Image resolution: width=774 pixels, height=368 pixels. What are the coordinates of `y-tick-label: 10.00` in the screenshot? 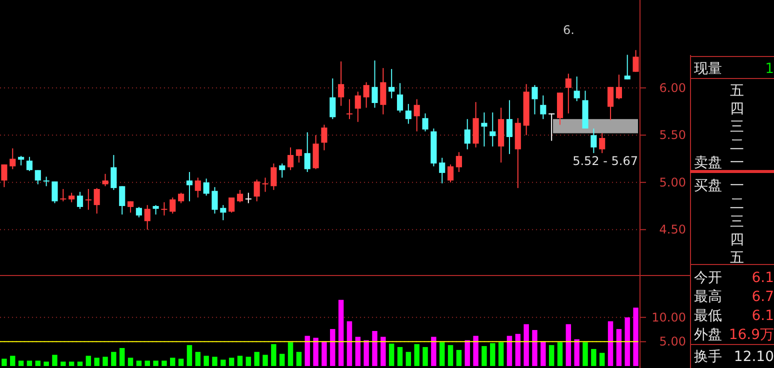 It's located at (669, 317).